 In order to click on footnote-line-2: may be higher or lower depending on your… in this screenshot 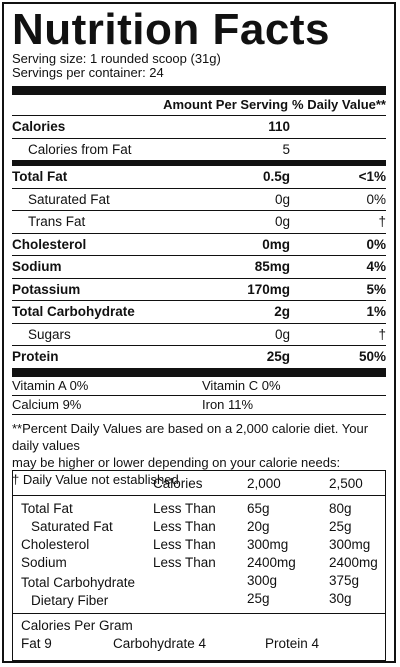, I will do `click(176, 462)`.